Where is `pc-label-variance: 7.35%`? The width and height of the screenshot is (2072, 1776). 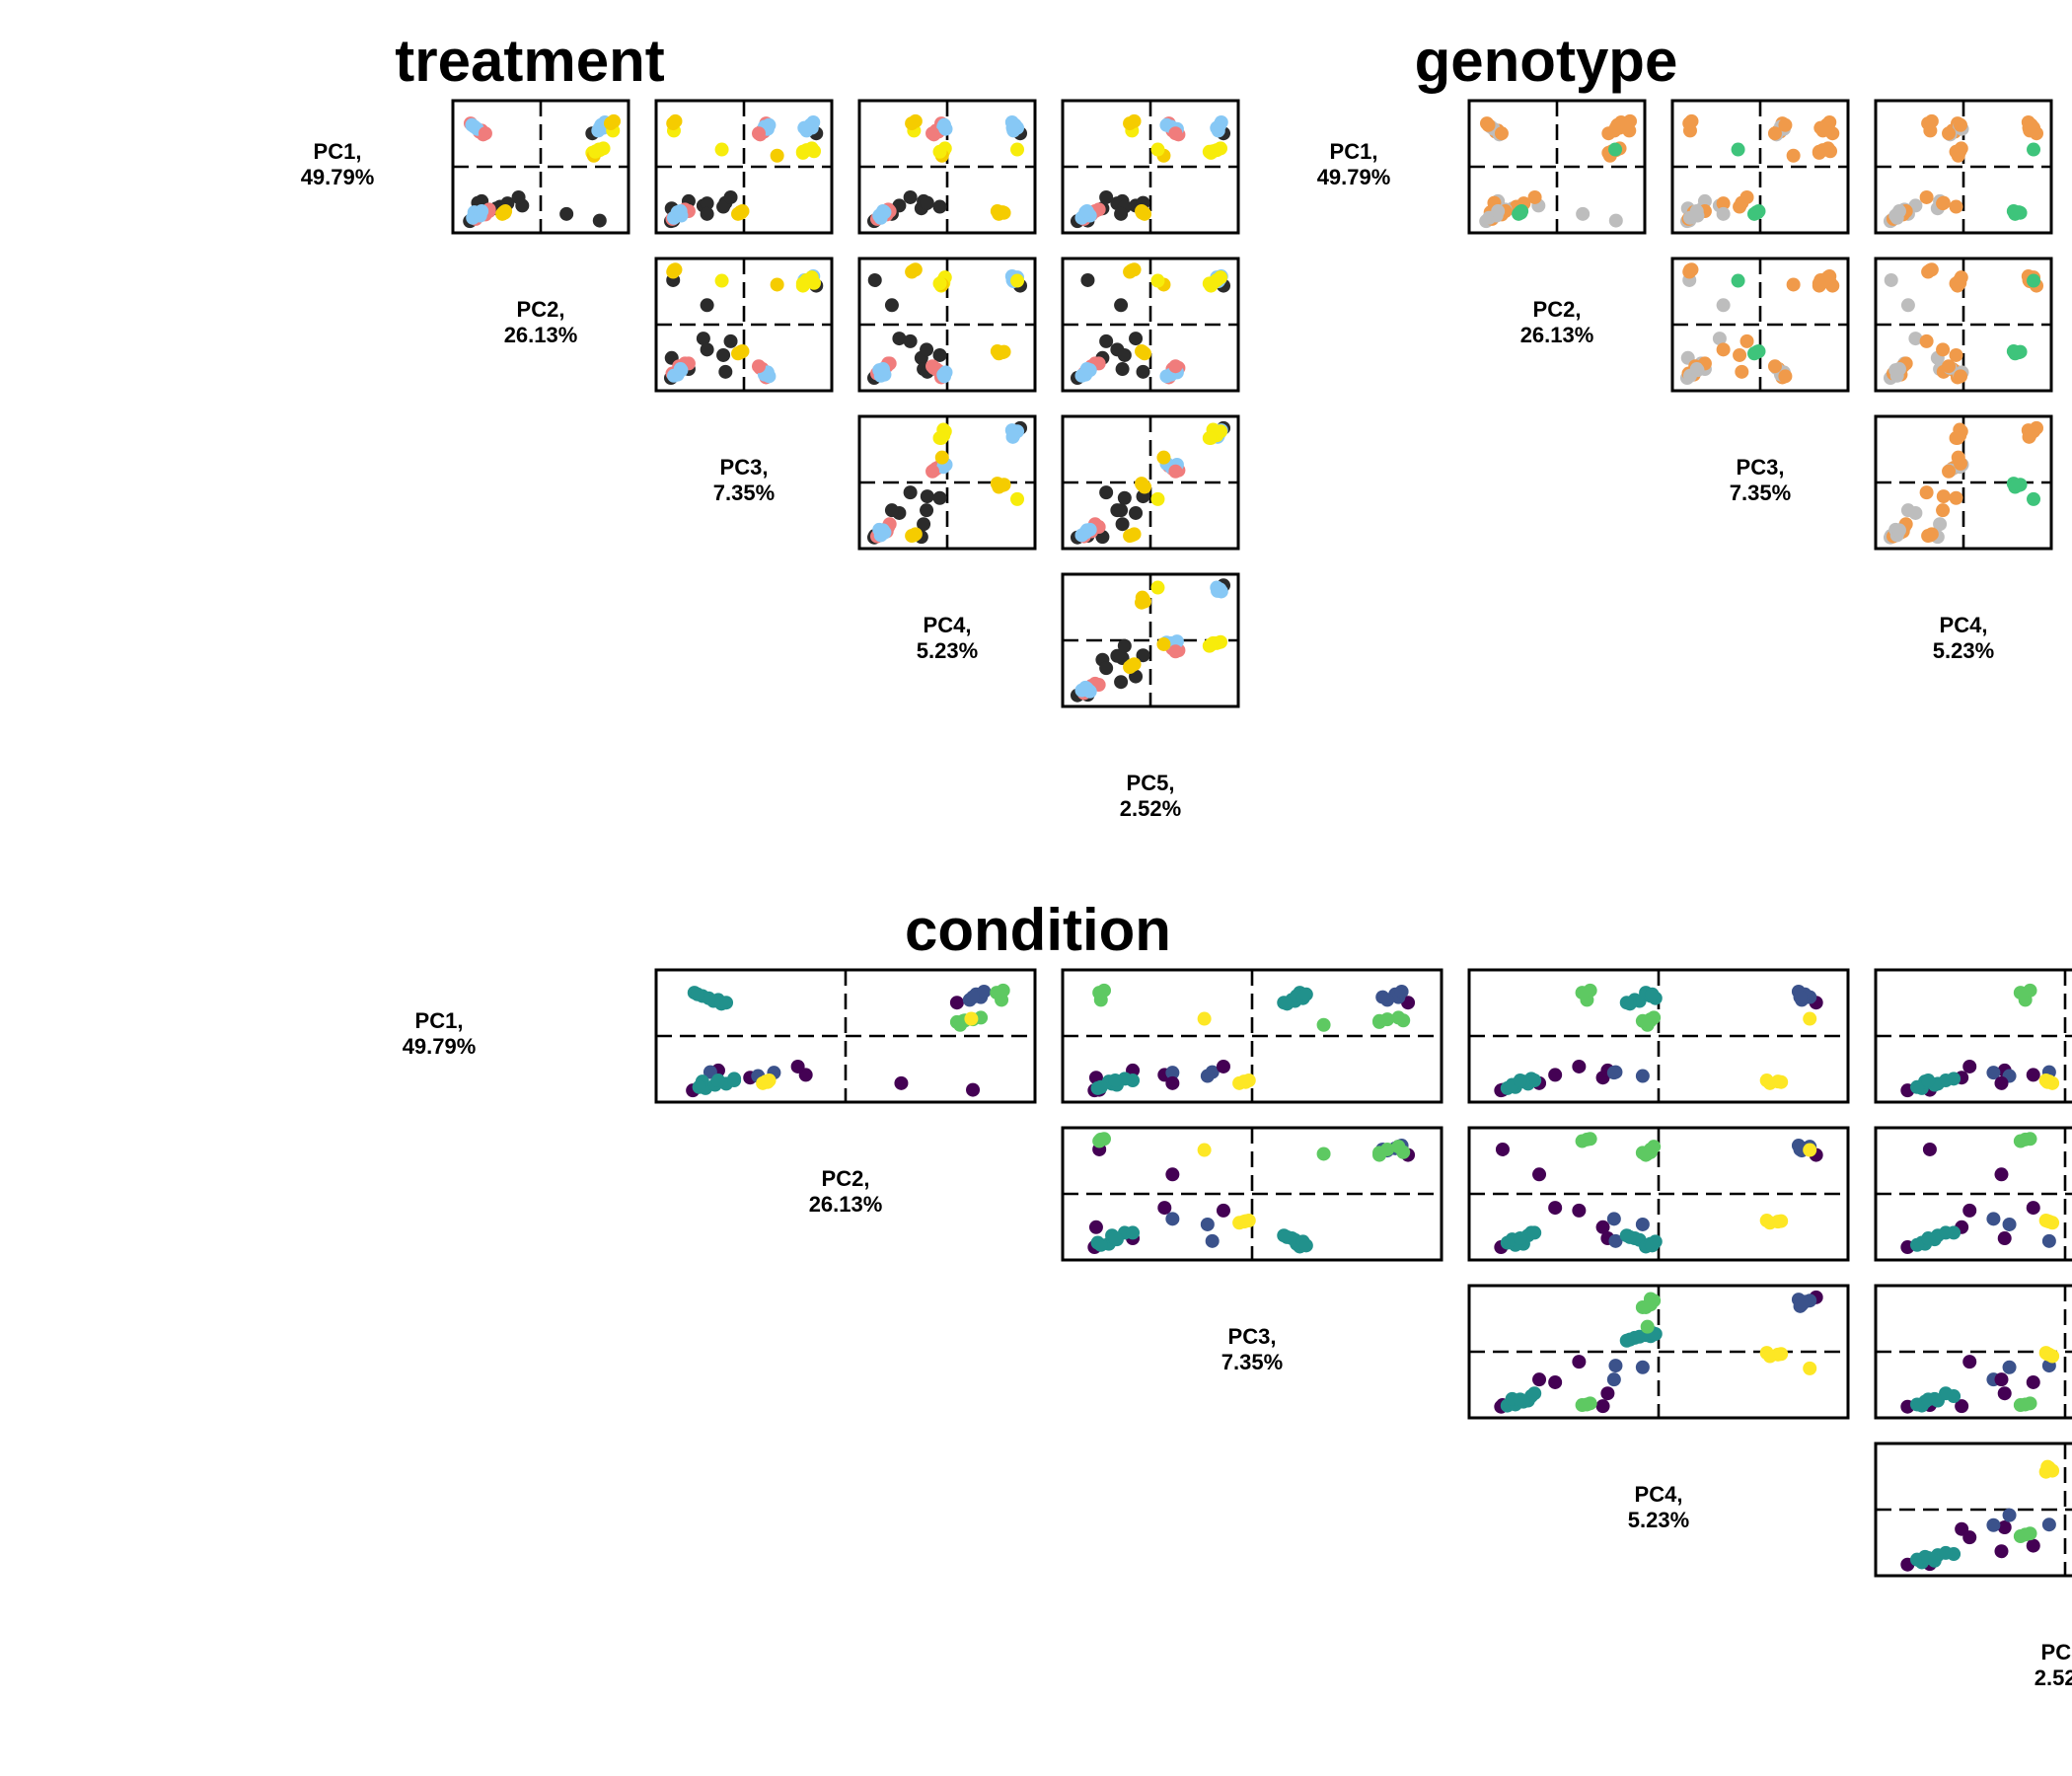
pc-label-variance: 7.35% is located at coordinates (1761, 493).